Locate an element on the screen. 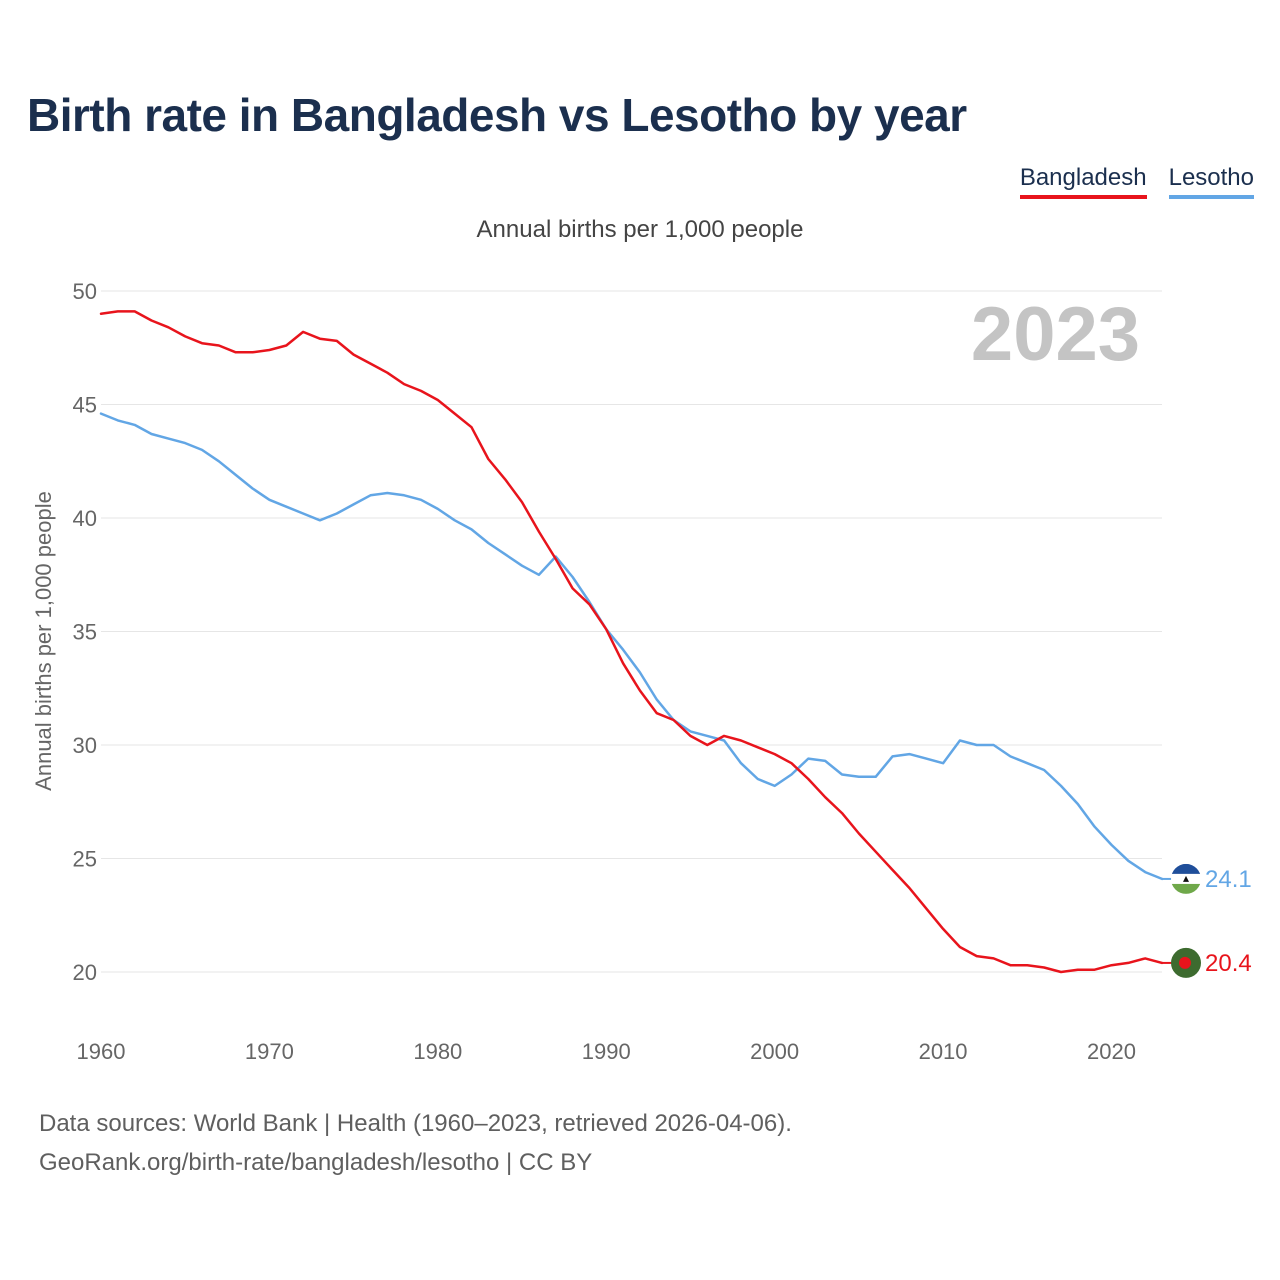  y-tick-label: 50 is located at coordinates (85, 291).